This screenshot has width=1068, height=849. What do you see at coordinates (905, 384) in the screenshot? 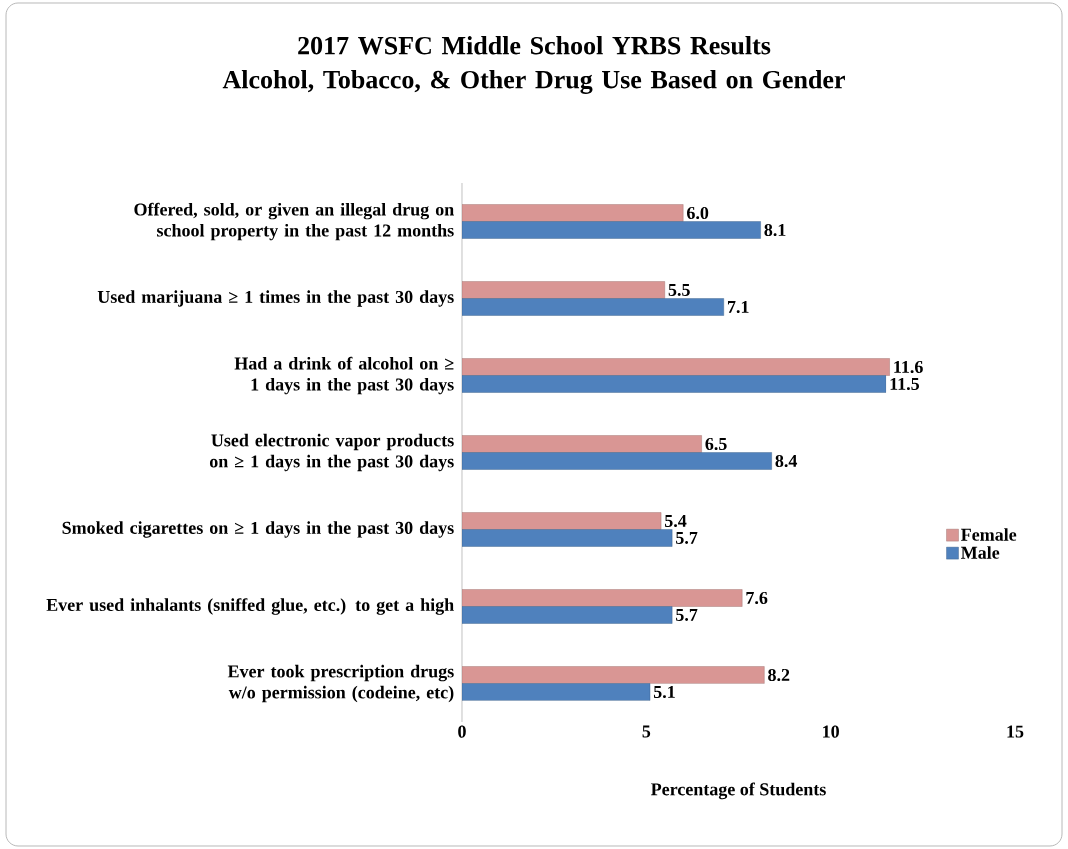
I see `data-label: 11.5` at bounding box center [905, 384].